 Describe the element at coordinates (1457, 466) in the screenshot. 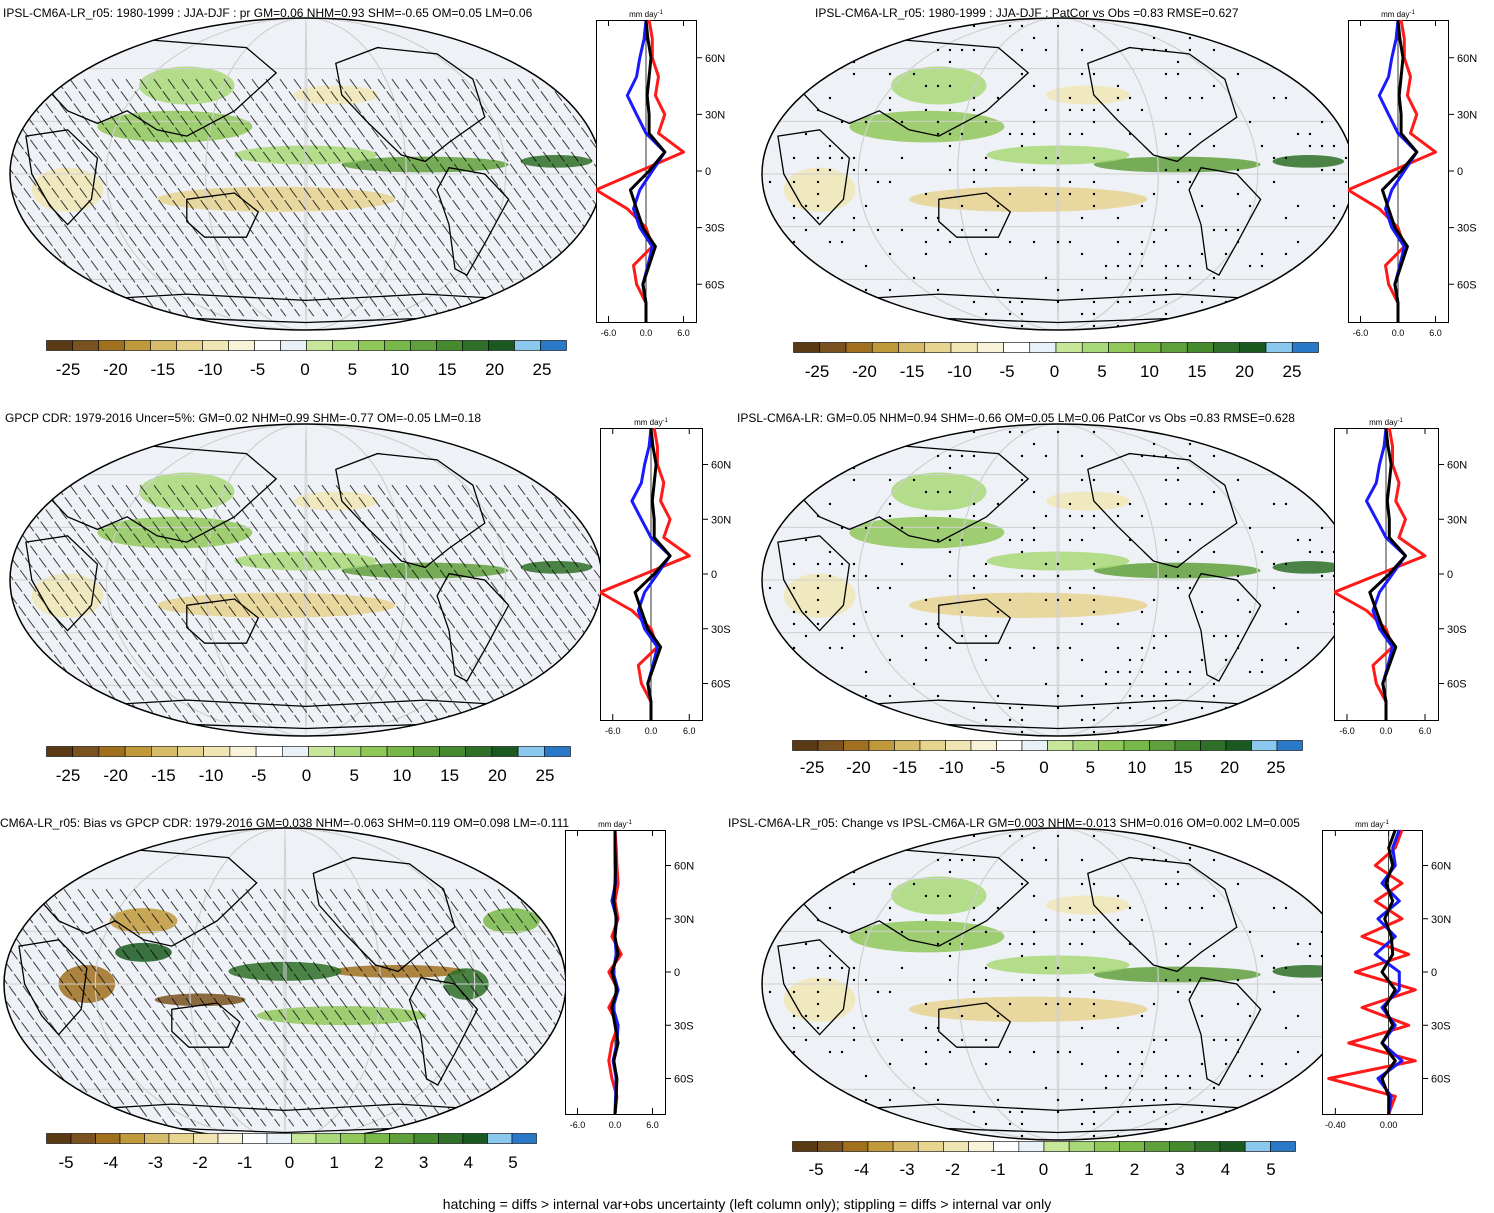

I see `y-tick-label: 60N` at that location.